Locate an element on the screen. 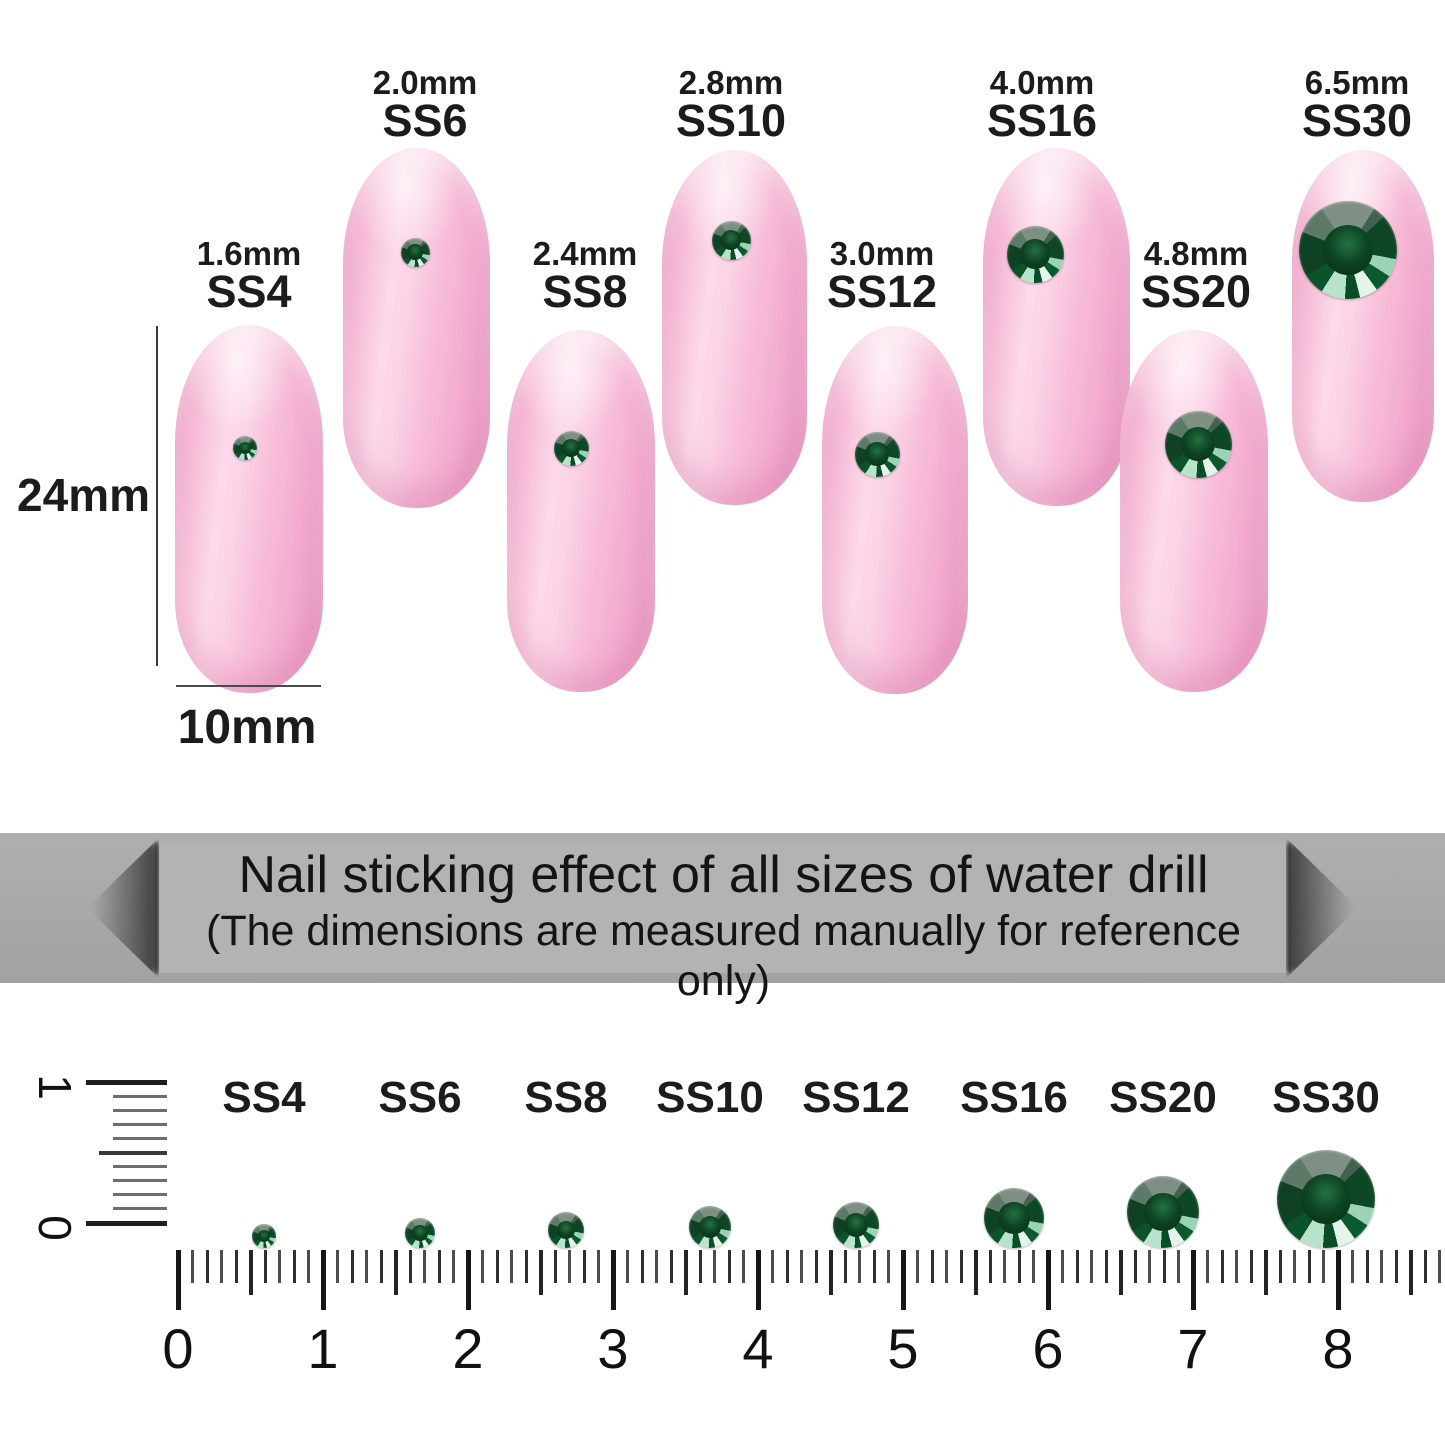 This screenshot has height=1445, width=1445. nail-SS10 is located at coordinates (734, 327).